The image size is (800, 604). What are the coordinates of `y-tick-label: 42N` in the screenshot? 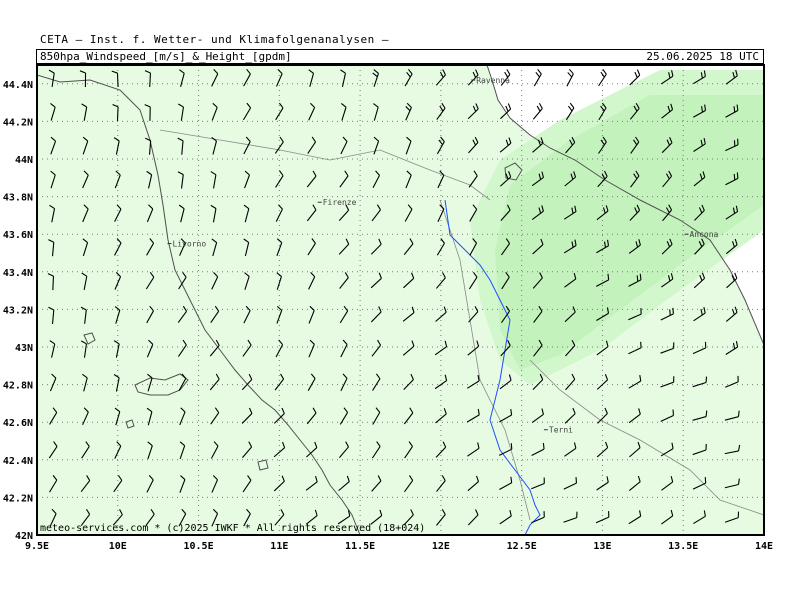 It's located at (24, 536).